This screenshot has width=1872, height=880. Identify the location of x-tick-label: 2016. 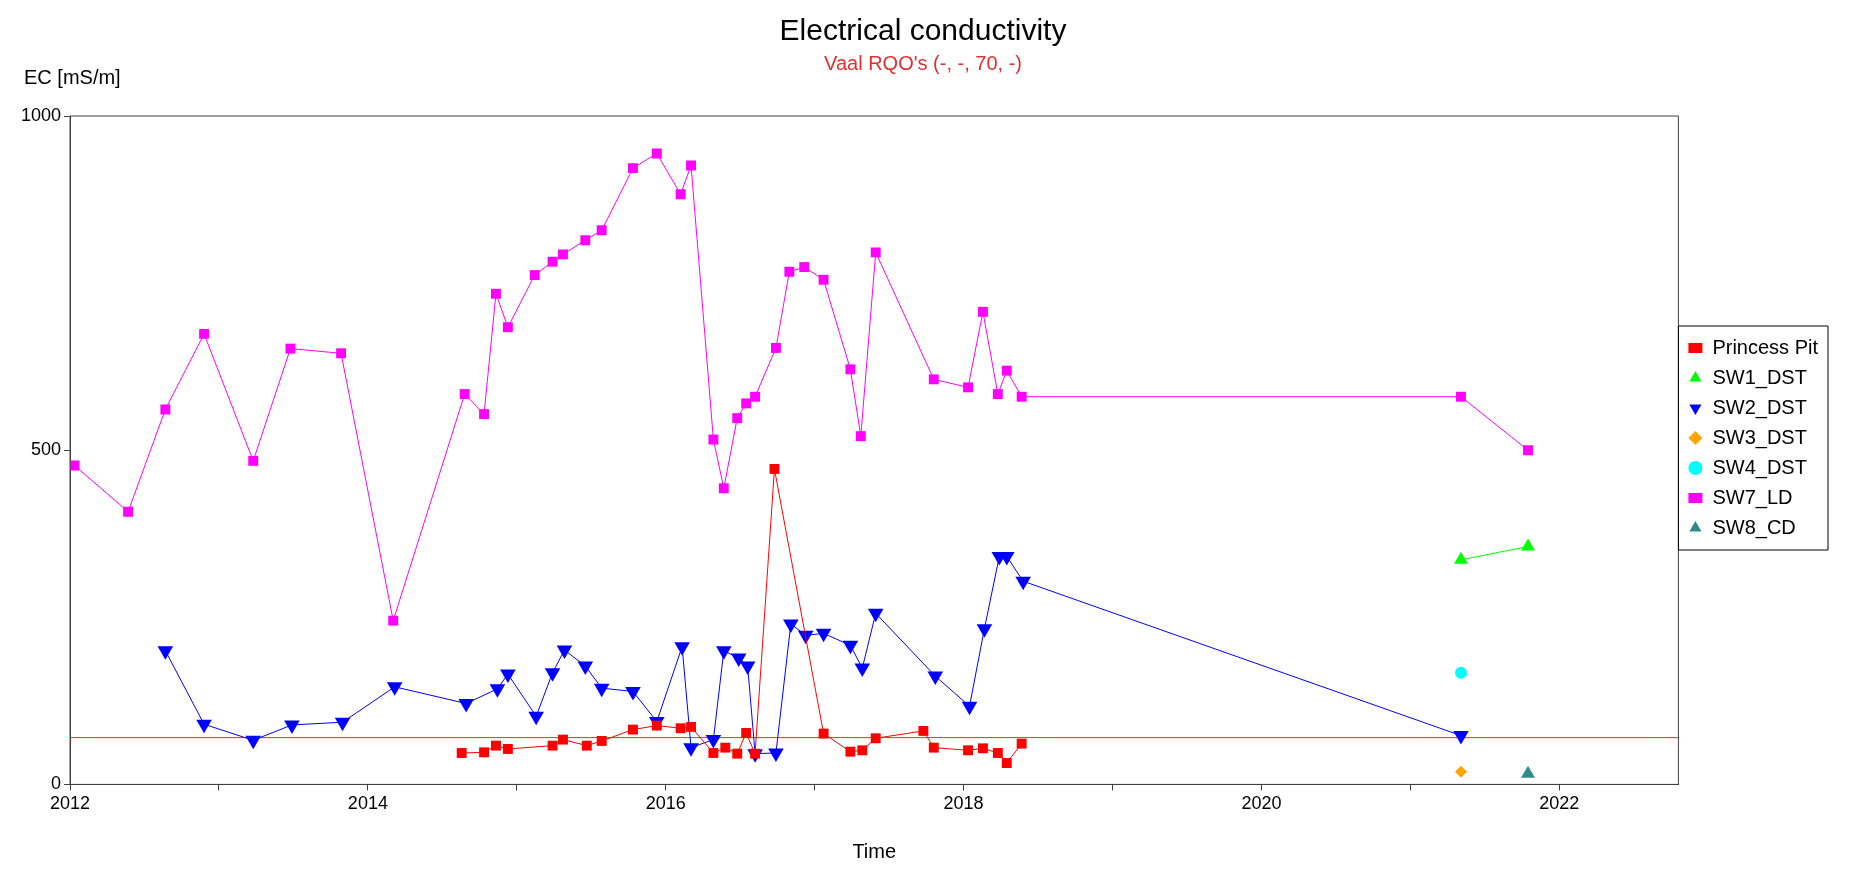
(665, 803).